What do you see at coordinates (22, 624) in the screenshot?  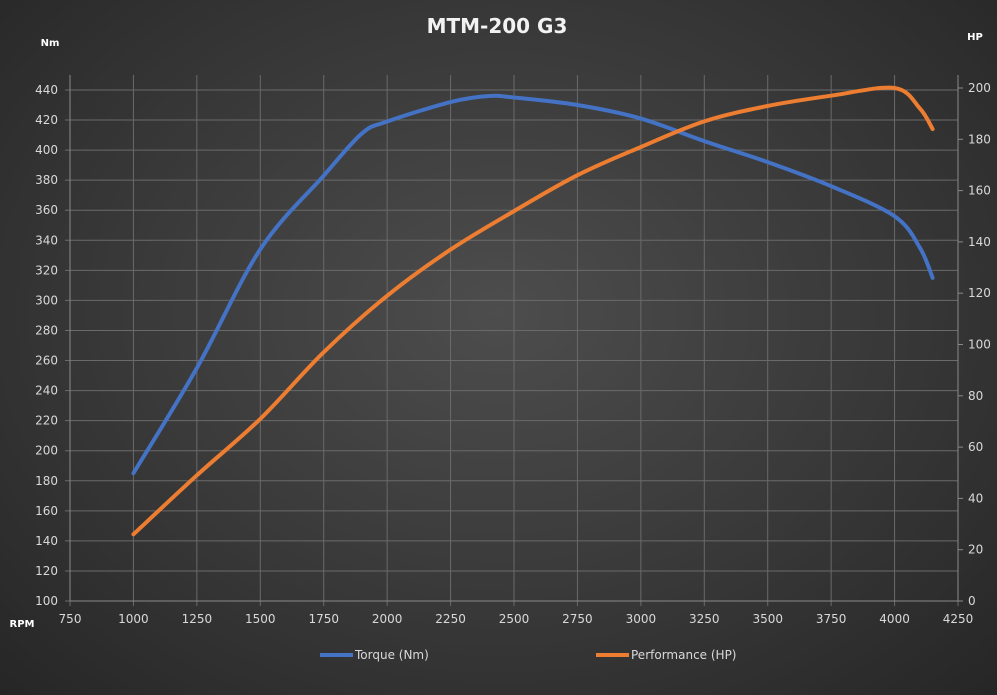 I see `x-axis-label: RPM` at bounding box center [22, 624].